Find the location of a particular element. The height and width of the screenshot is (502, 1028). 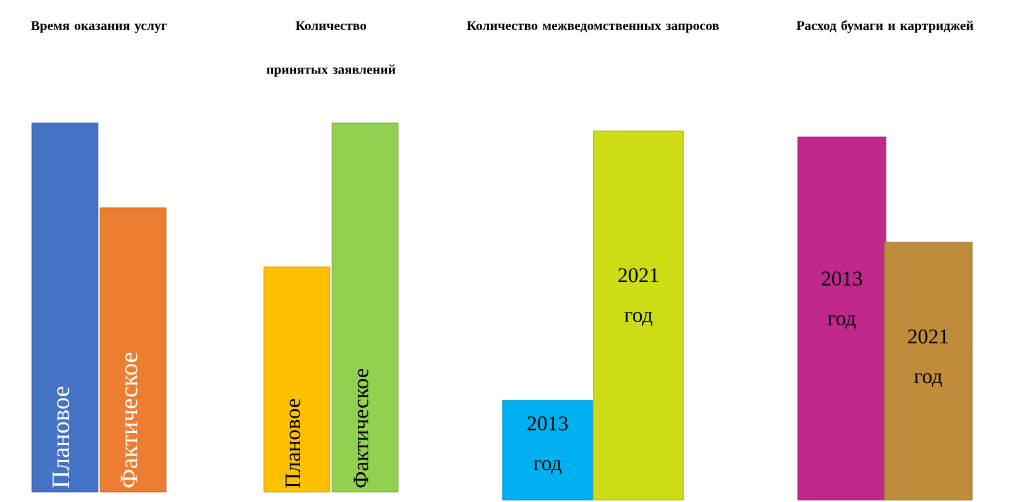

chart-title: Количество межведомственных запросов is located at coordinates (592, 27).